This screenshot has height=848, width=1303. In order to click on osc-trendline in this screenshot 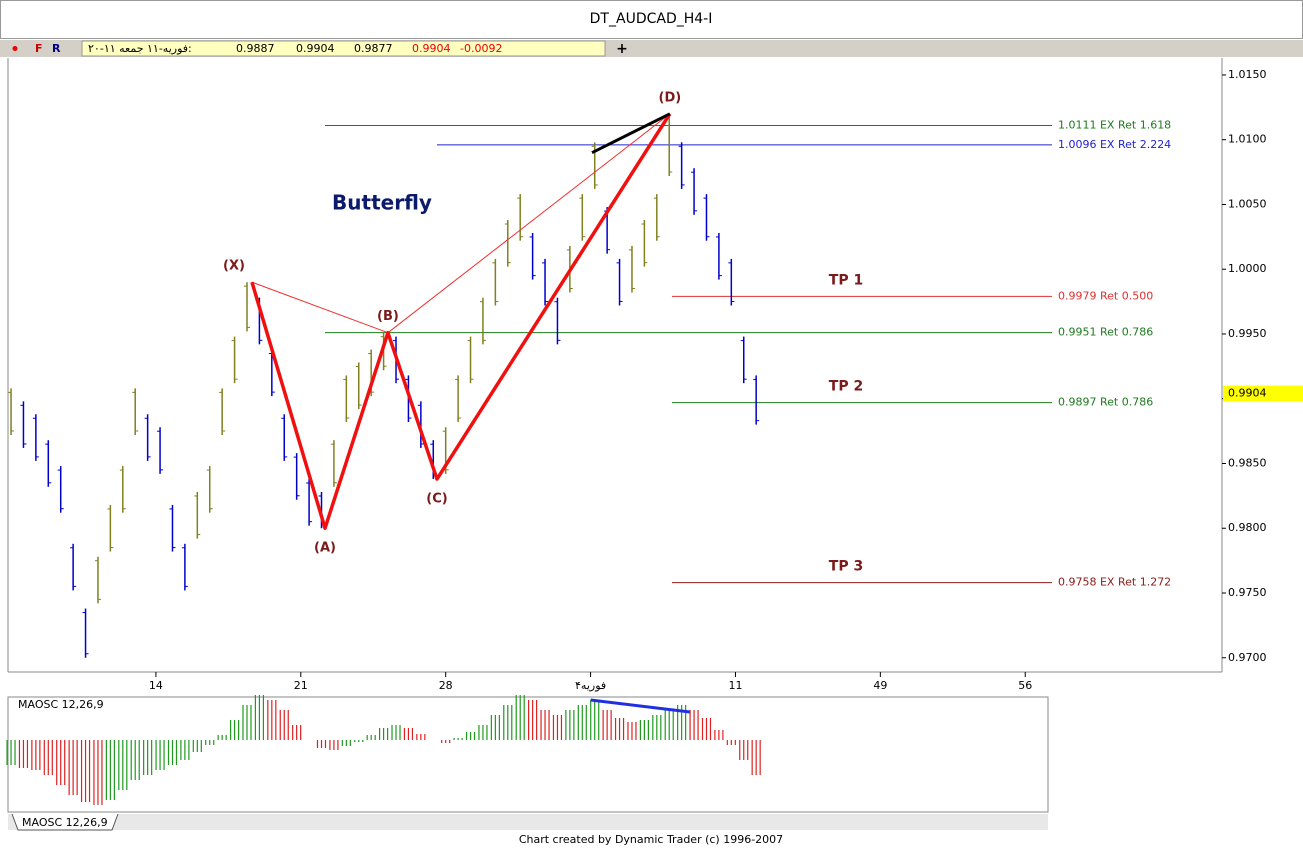, I will do `click(640, 706)`.